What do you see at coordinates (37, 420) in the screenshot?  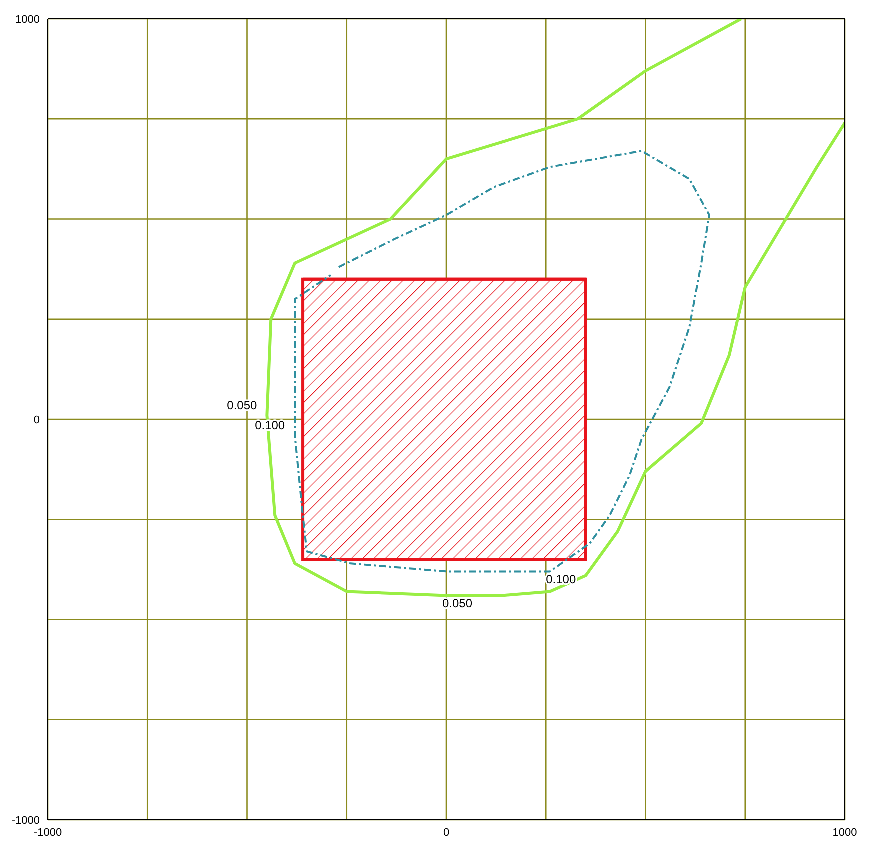 I see `y-tick-label: 0` at bounding box center [37, 420].